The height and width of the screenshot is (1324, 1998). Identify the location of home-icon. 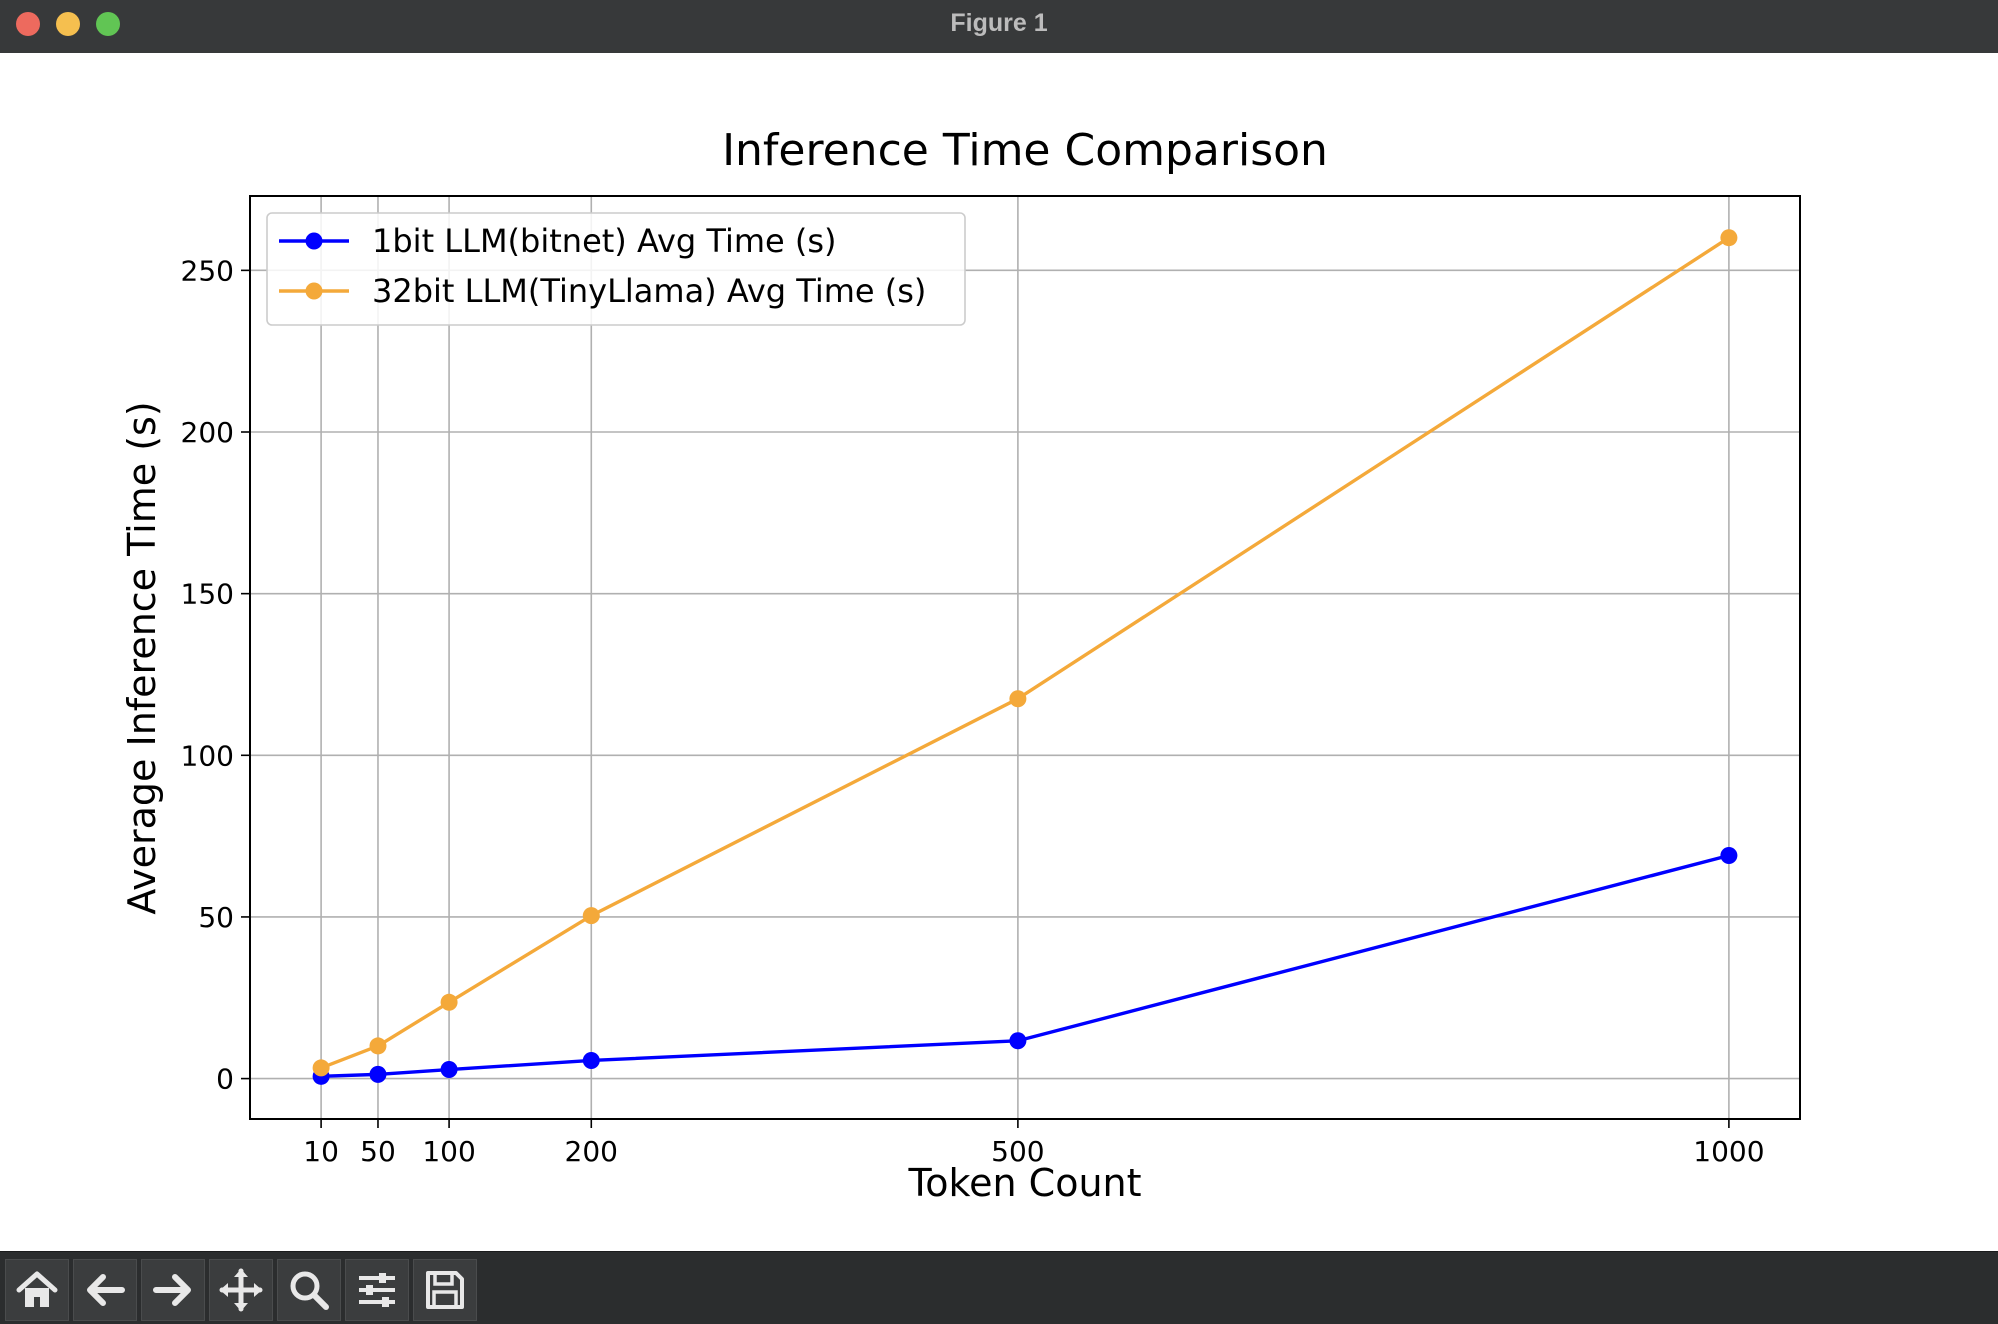
(37, 1289).